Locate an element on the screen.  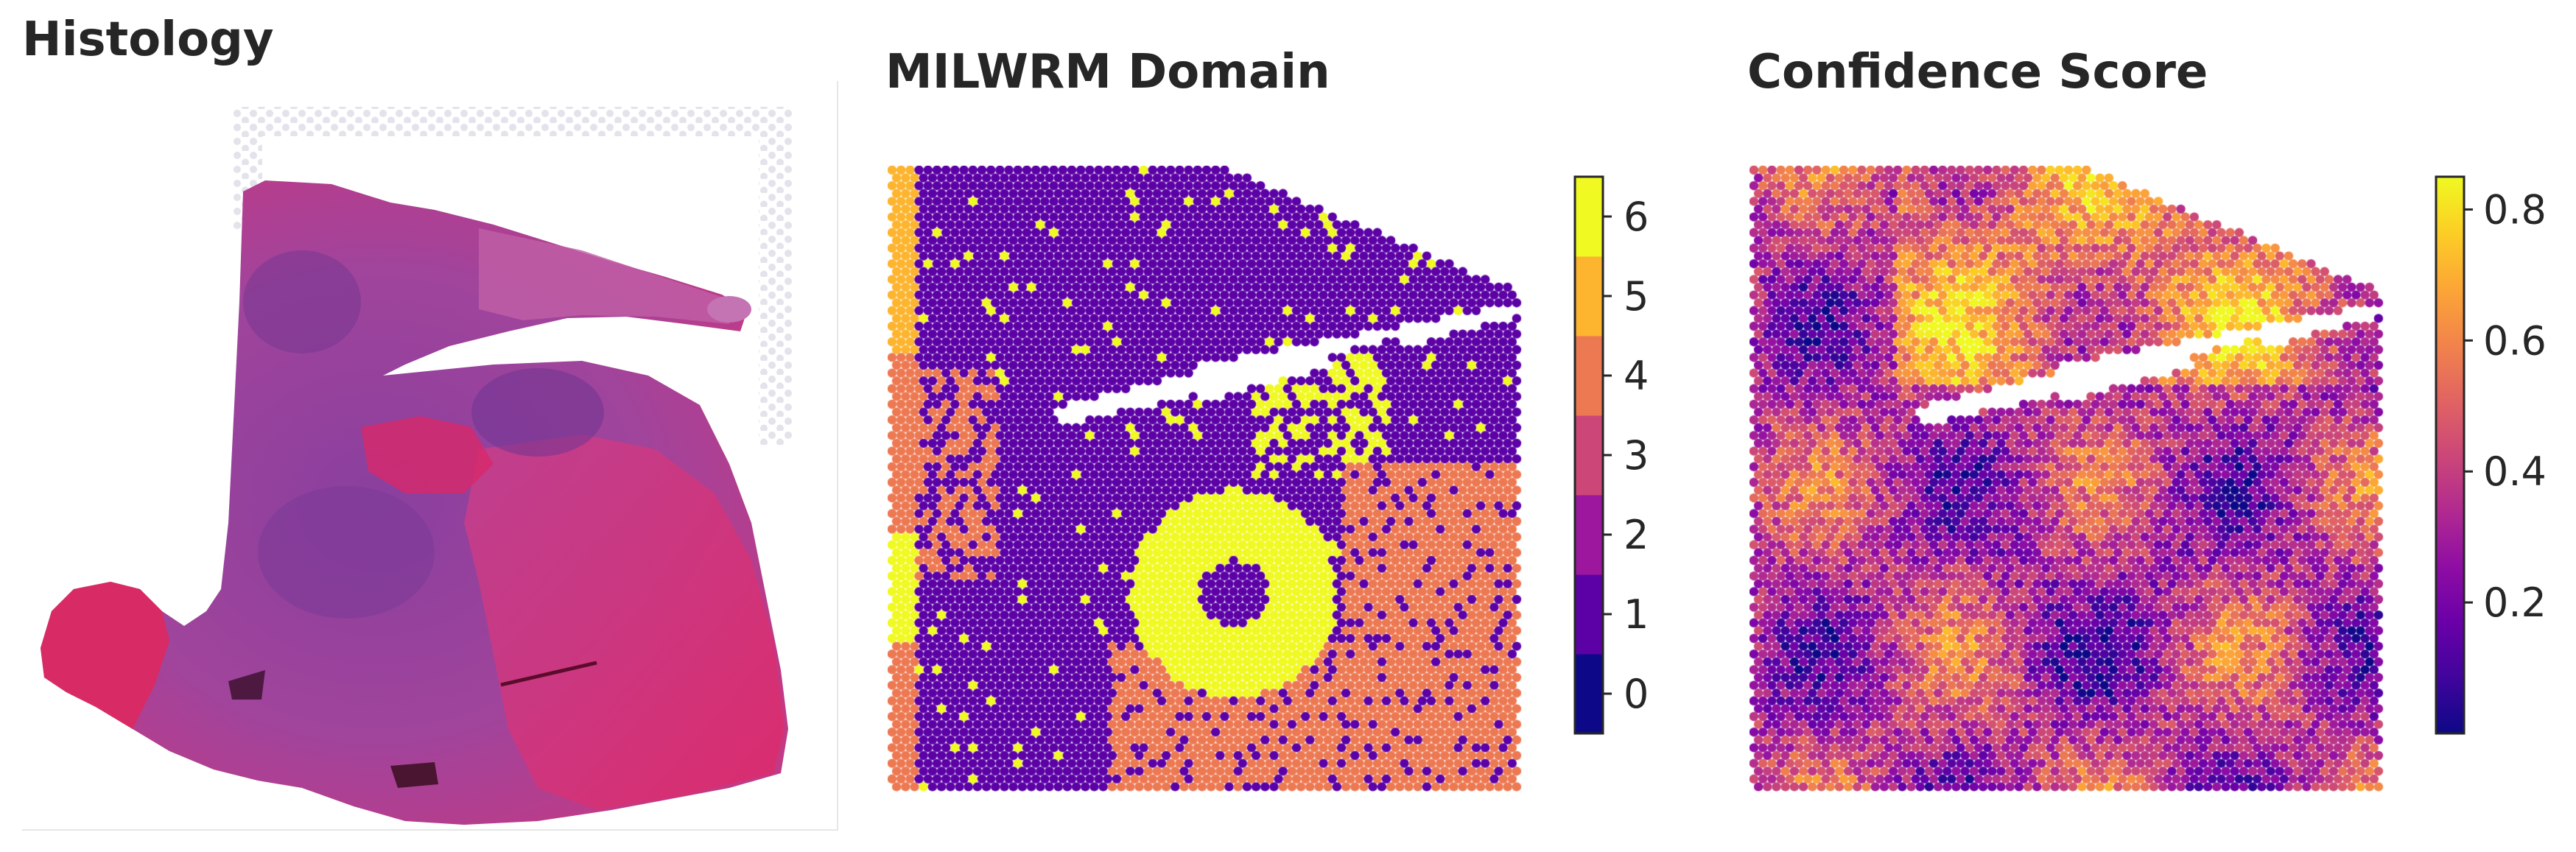
spot-grid-right is located at coordinates (776, 276).